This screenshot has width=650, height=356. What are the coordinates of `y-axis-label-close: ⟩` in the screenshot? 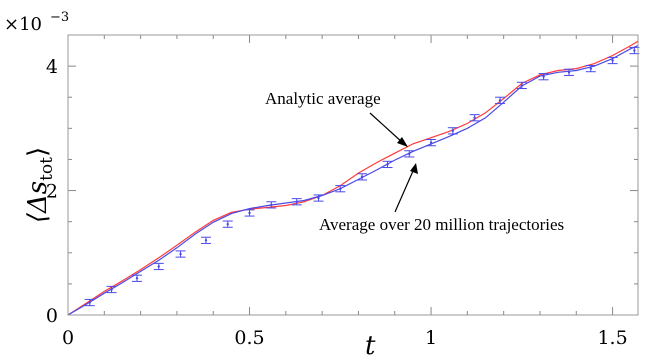 It's located at (38, 152).